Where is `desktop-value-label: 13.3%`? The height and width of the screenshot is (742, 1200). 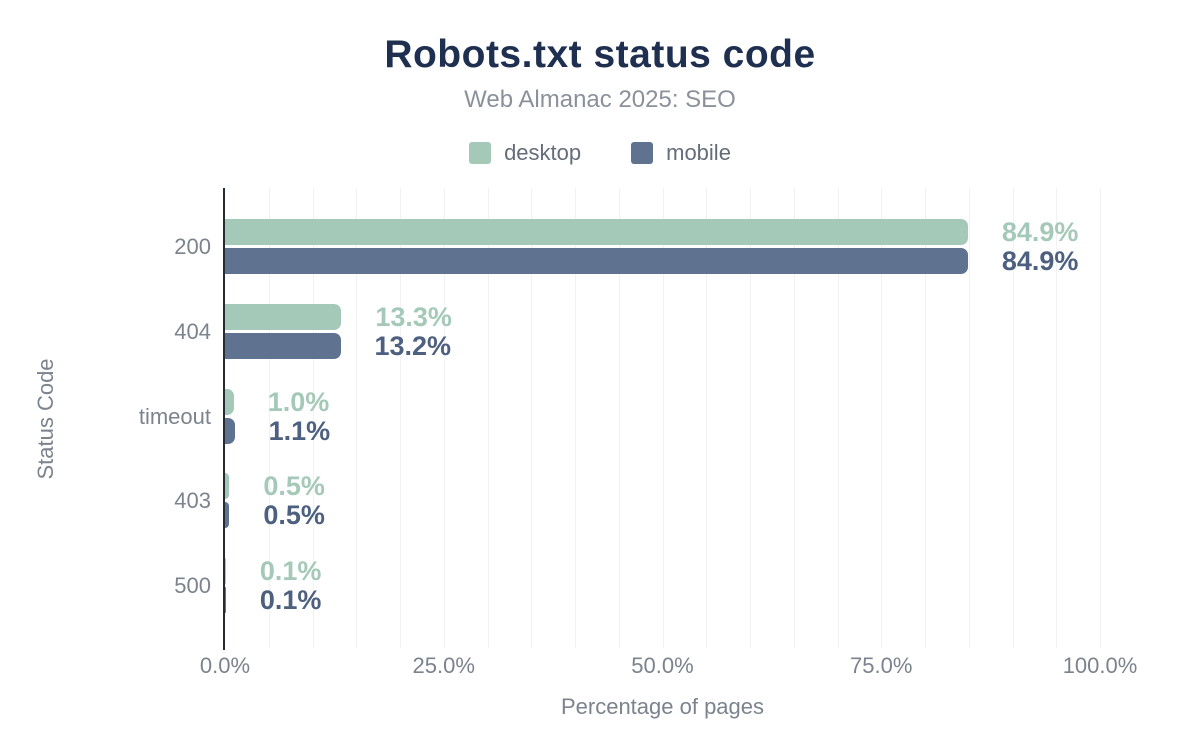 desktop-value-label: 13.3% is located at coordinates (413, 317).